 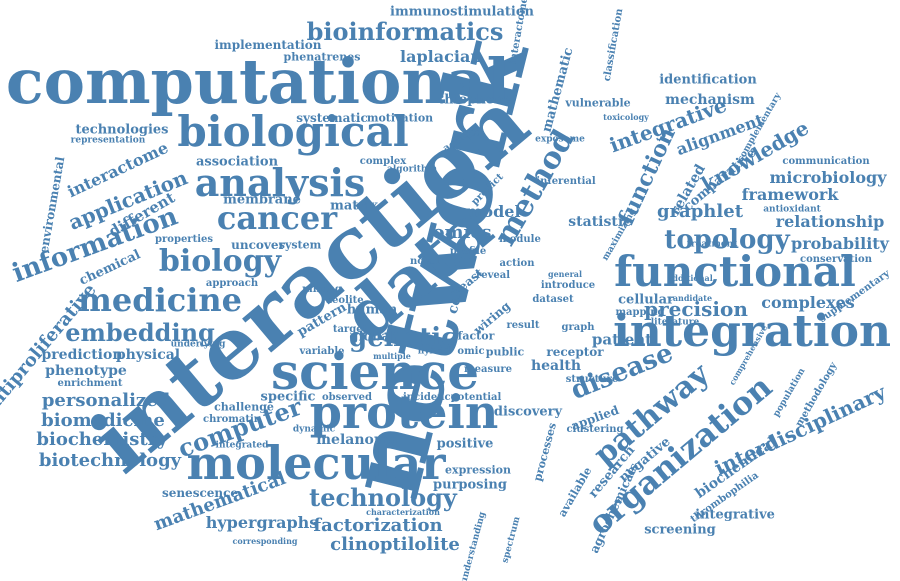 I want to click on word: novel, so click(x=425, y=261).